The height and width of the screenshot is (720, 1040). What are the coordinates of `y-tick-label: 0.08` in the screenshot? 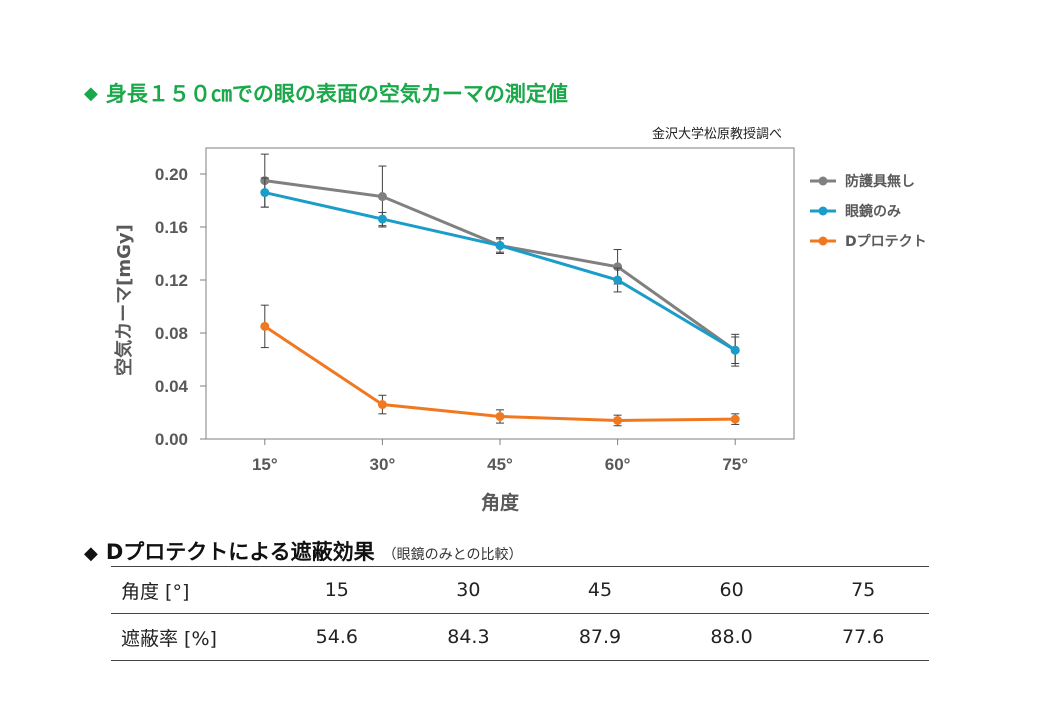 It's located at (171, 333).